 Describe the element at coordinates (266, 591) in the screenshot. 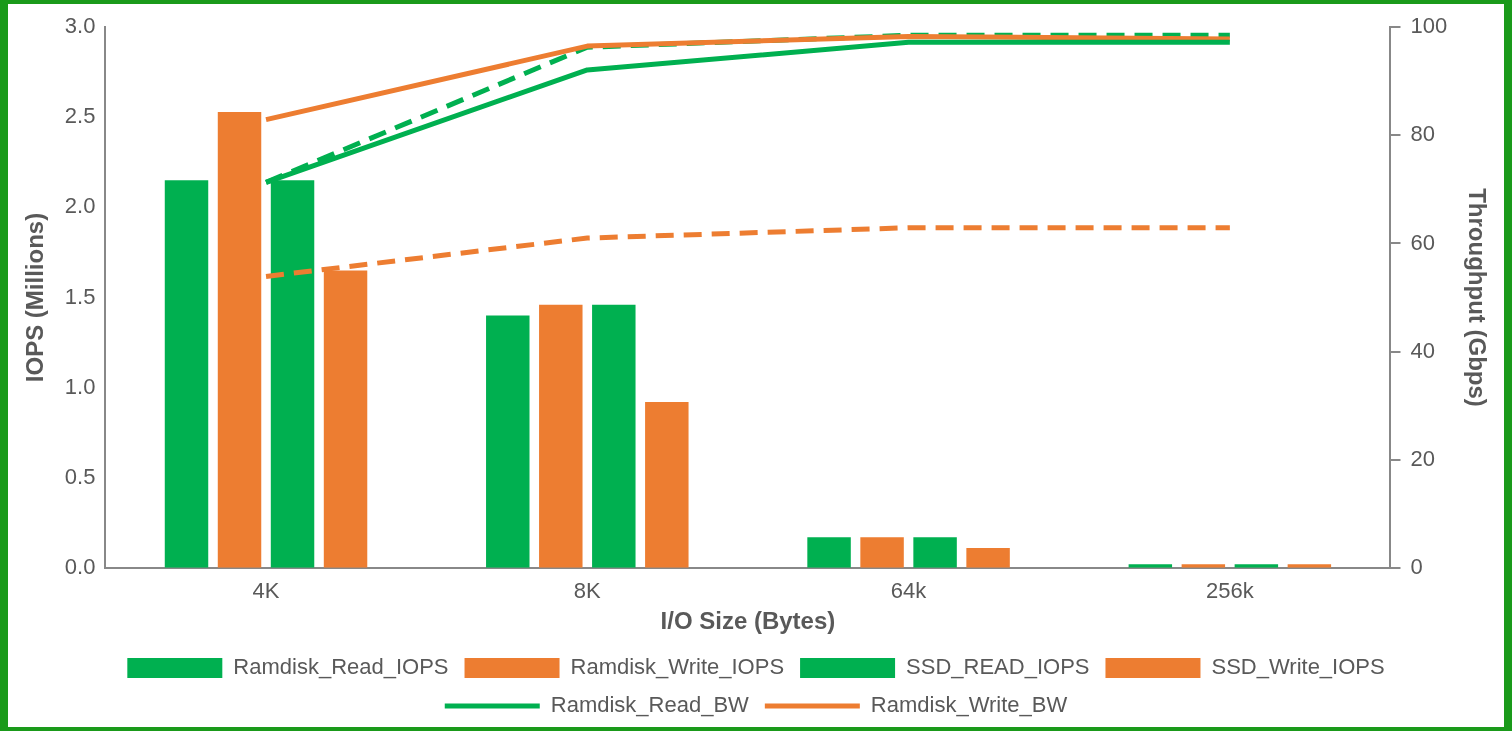

I see `x-tick-label: 4K` at that location.